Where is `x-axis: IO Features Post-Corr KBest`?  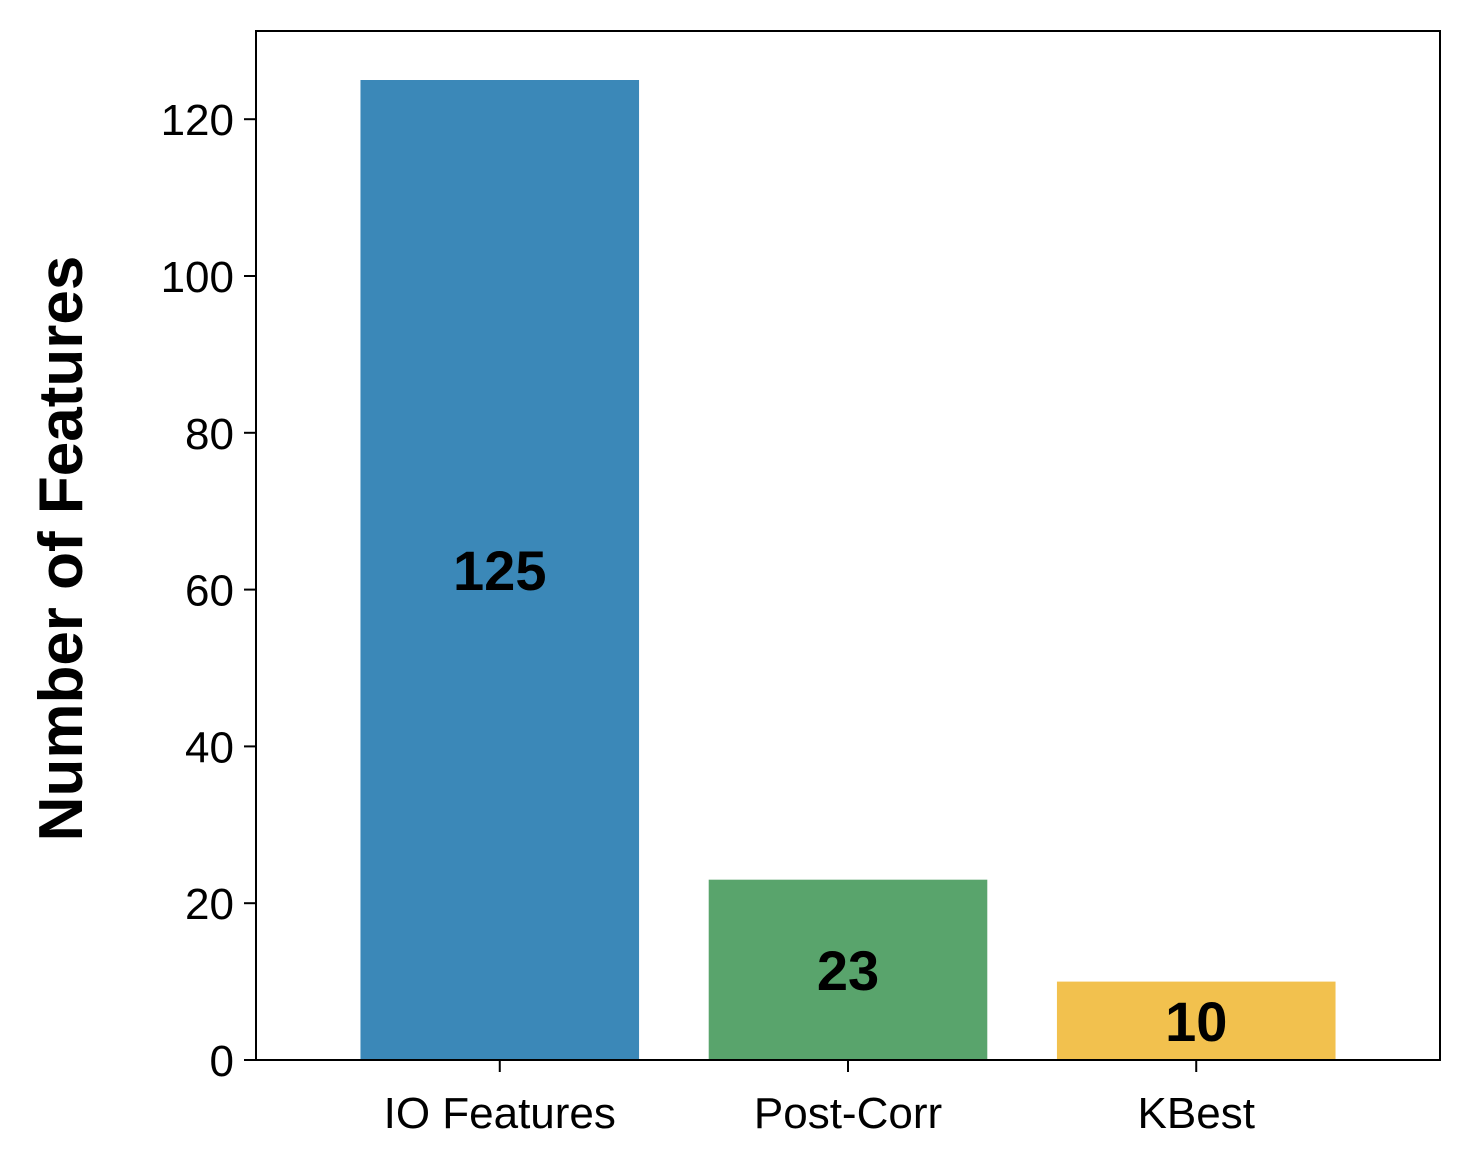 x-axis: IO Features Post-Corr KBest is located at coordinates (819, 1099).